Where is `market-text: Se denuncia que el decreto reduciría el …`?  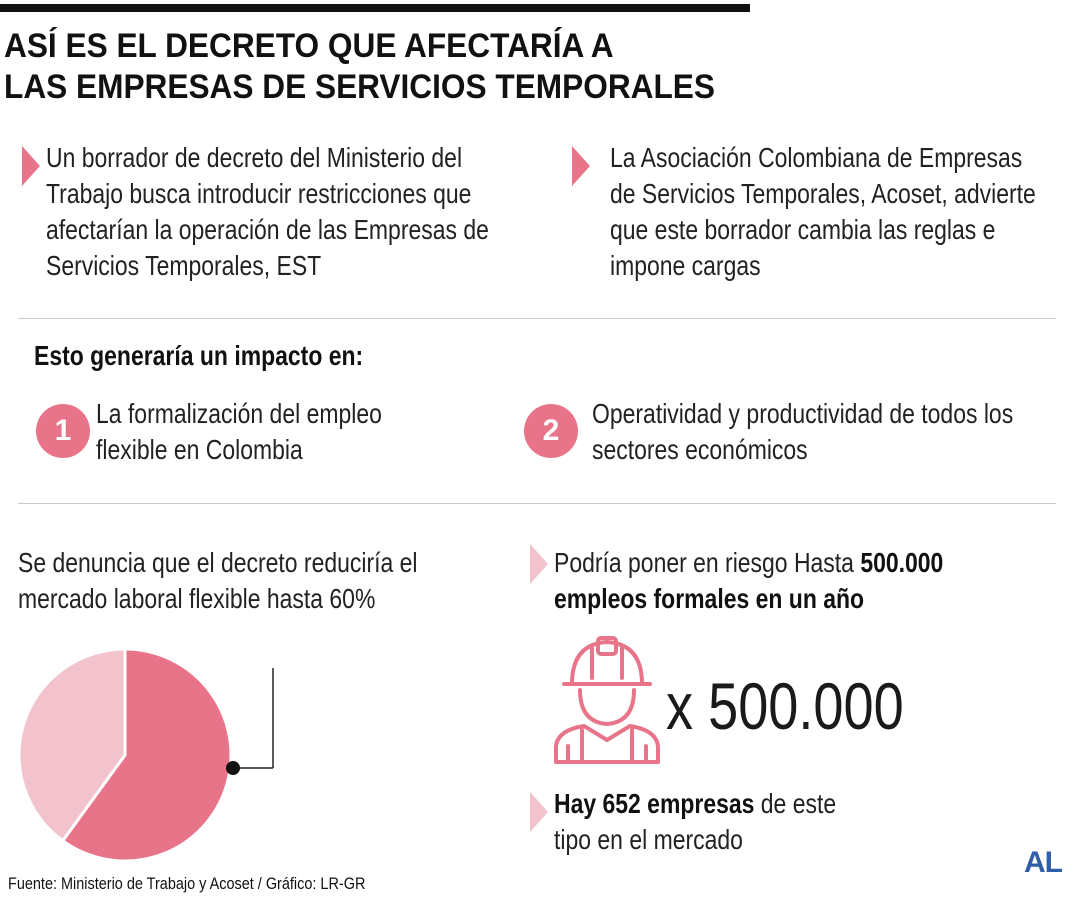 market-text: Se denuncia que el decreto reduciría el … is located at coordinates (218, 581).